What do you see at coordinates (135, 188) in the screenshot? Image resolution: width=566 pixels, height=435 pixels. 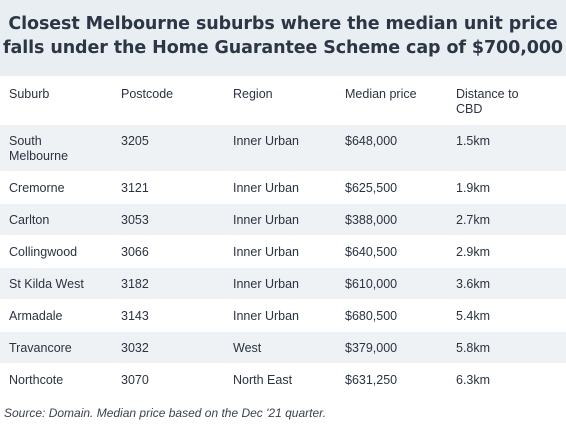 I see `cell-postcode: 3121` at bounding box center [135, 188].